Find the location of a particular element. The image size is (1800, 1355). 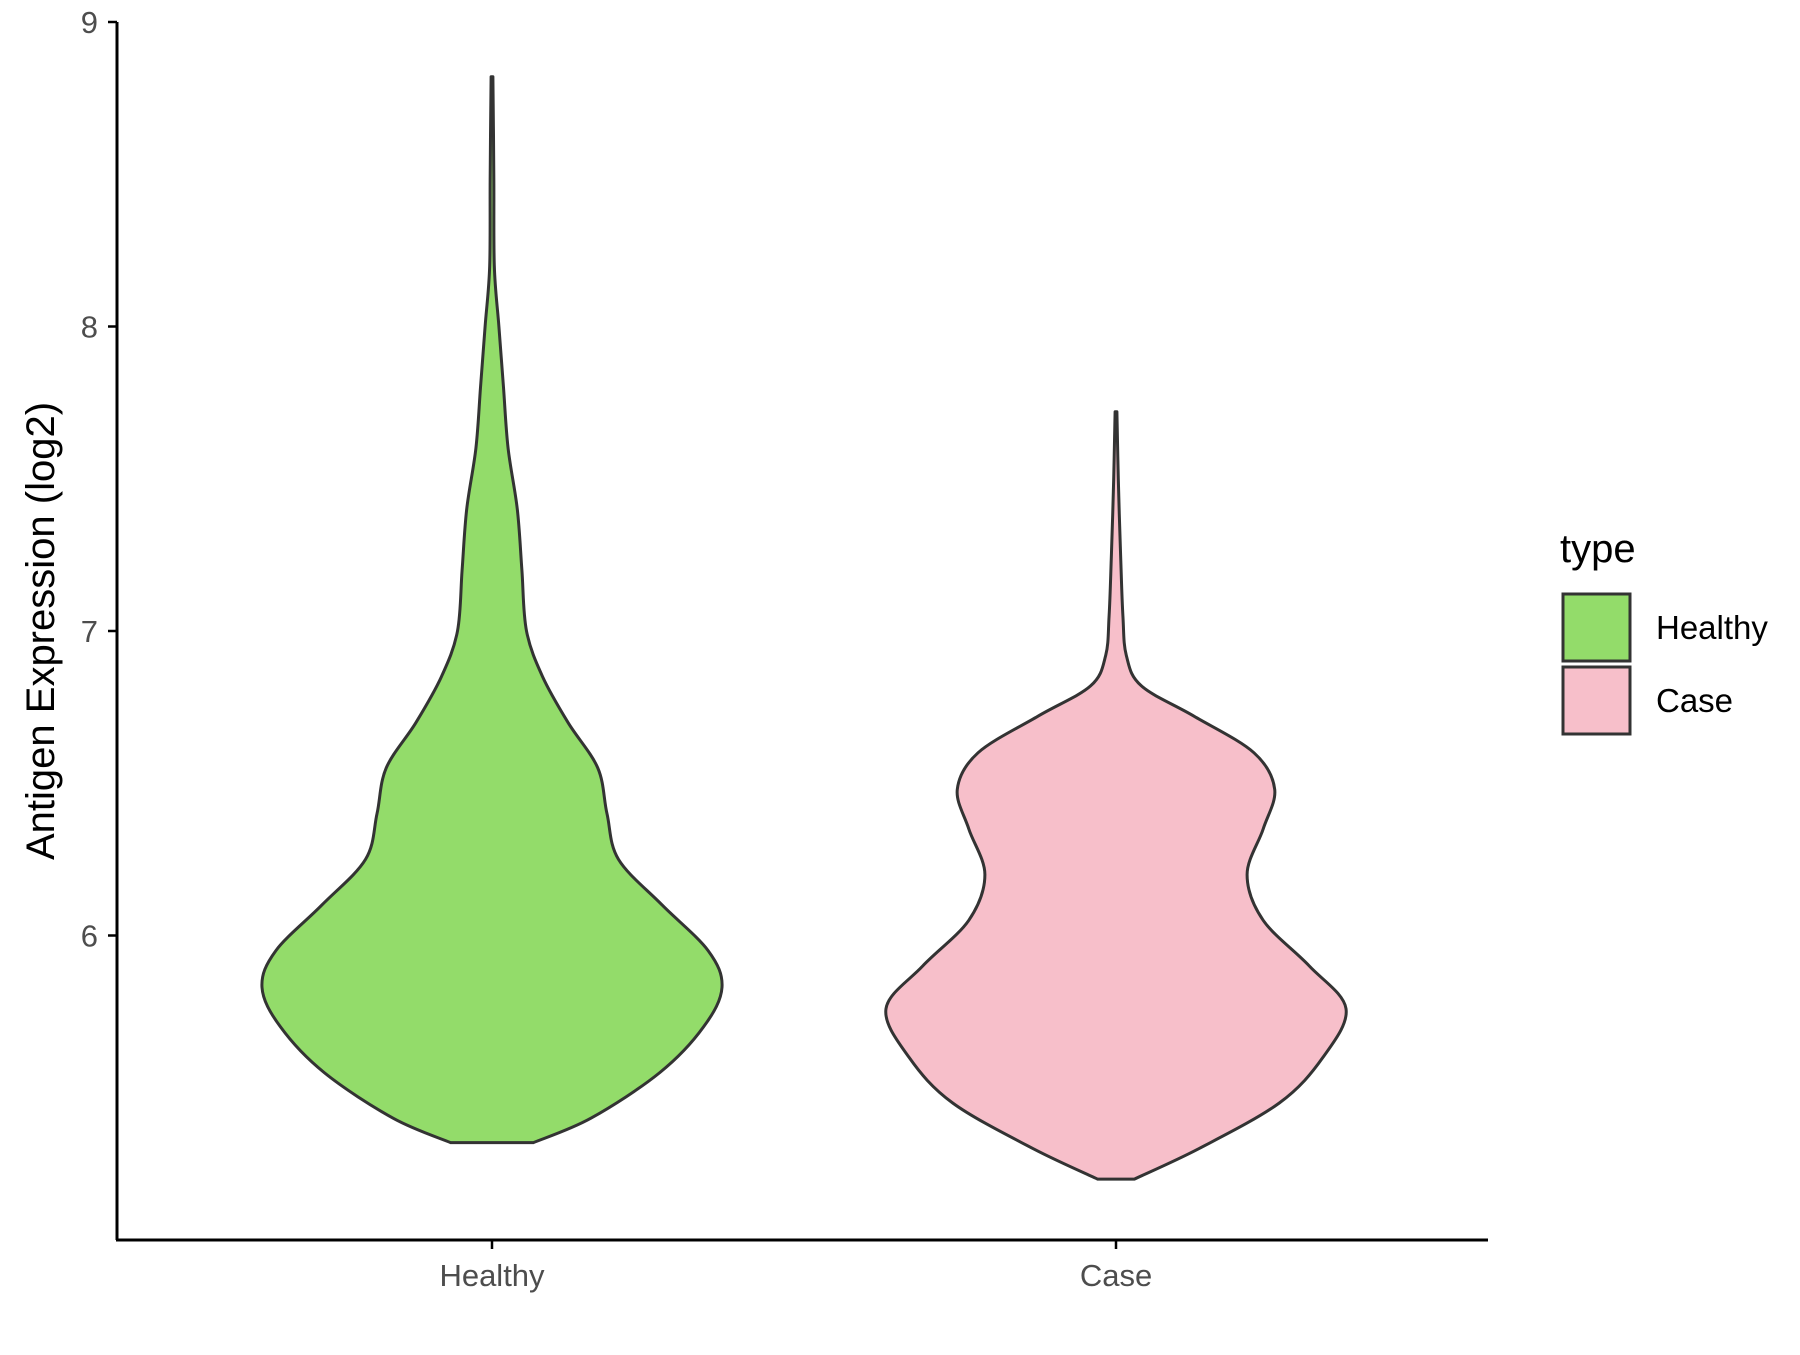

legend-label-case: Case is located at coordinates (1694, 700).